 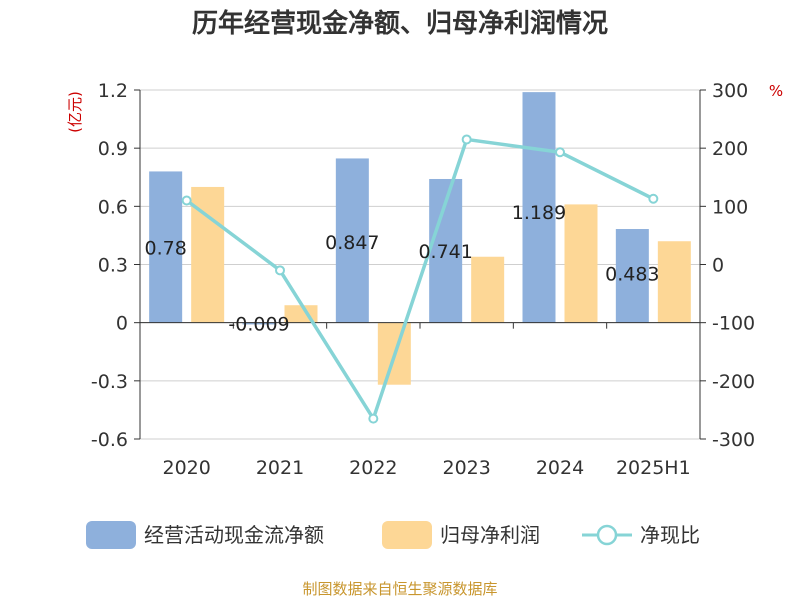 What do you see at coordinates (560, 468) in the screenshot?
I see `category-label: 2024` at bounding box center [560, 468].